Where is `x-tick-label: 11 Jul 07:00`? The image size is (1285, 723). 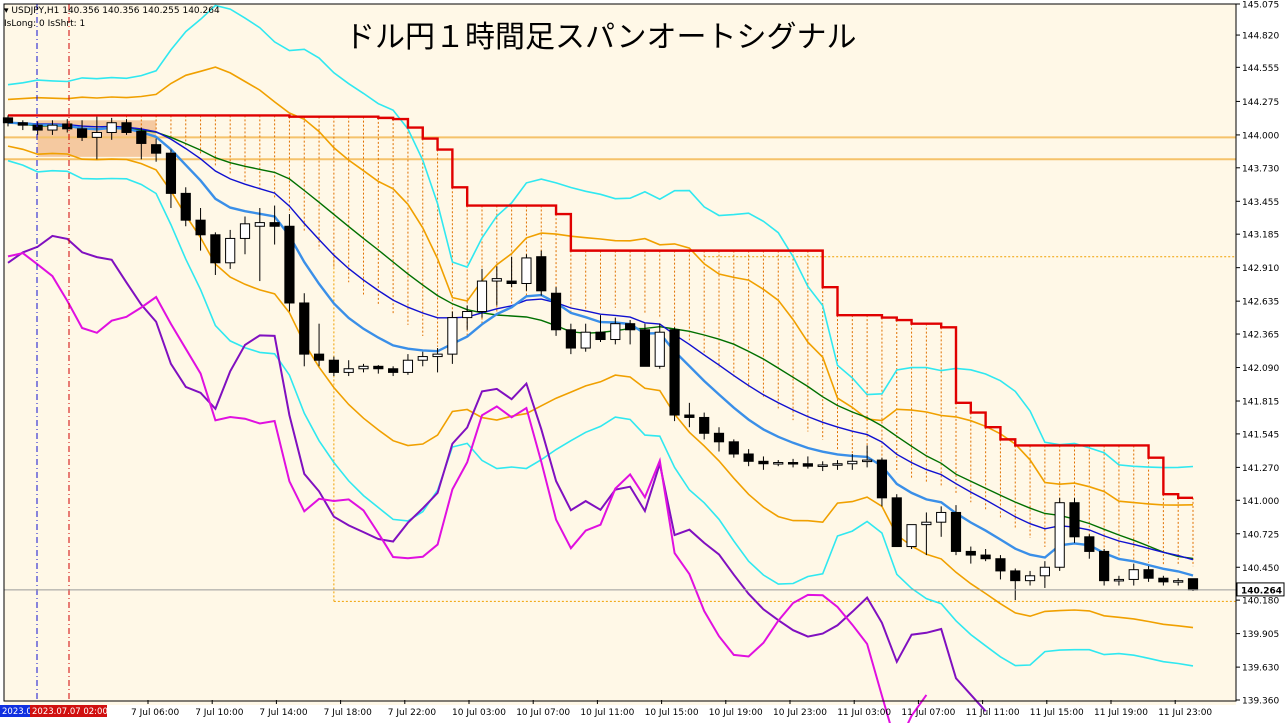 x-tick-label: 11 Jul 07:00 is located at coordinates (928, 713).